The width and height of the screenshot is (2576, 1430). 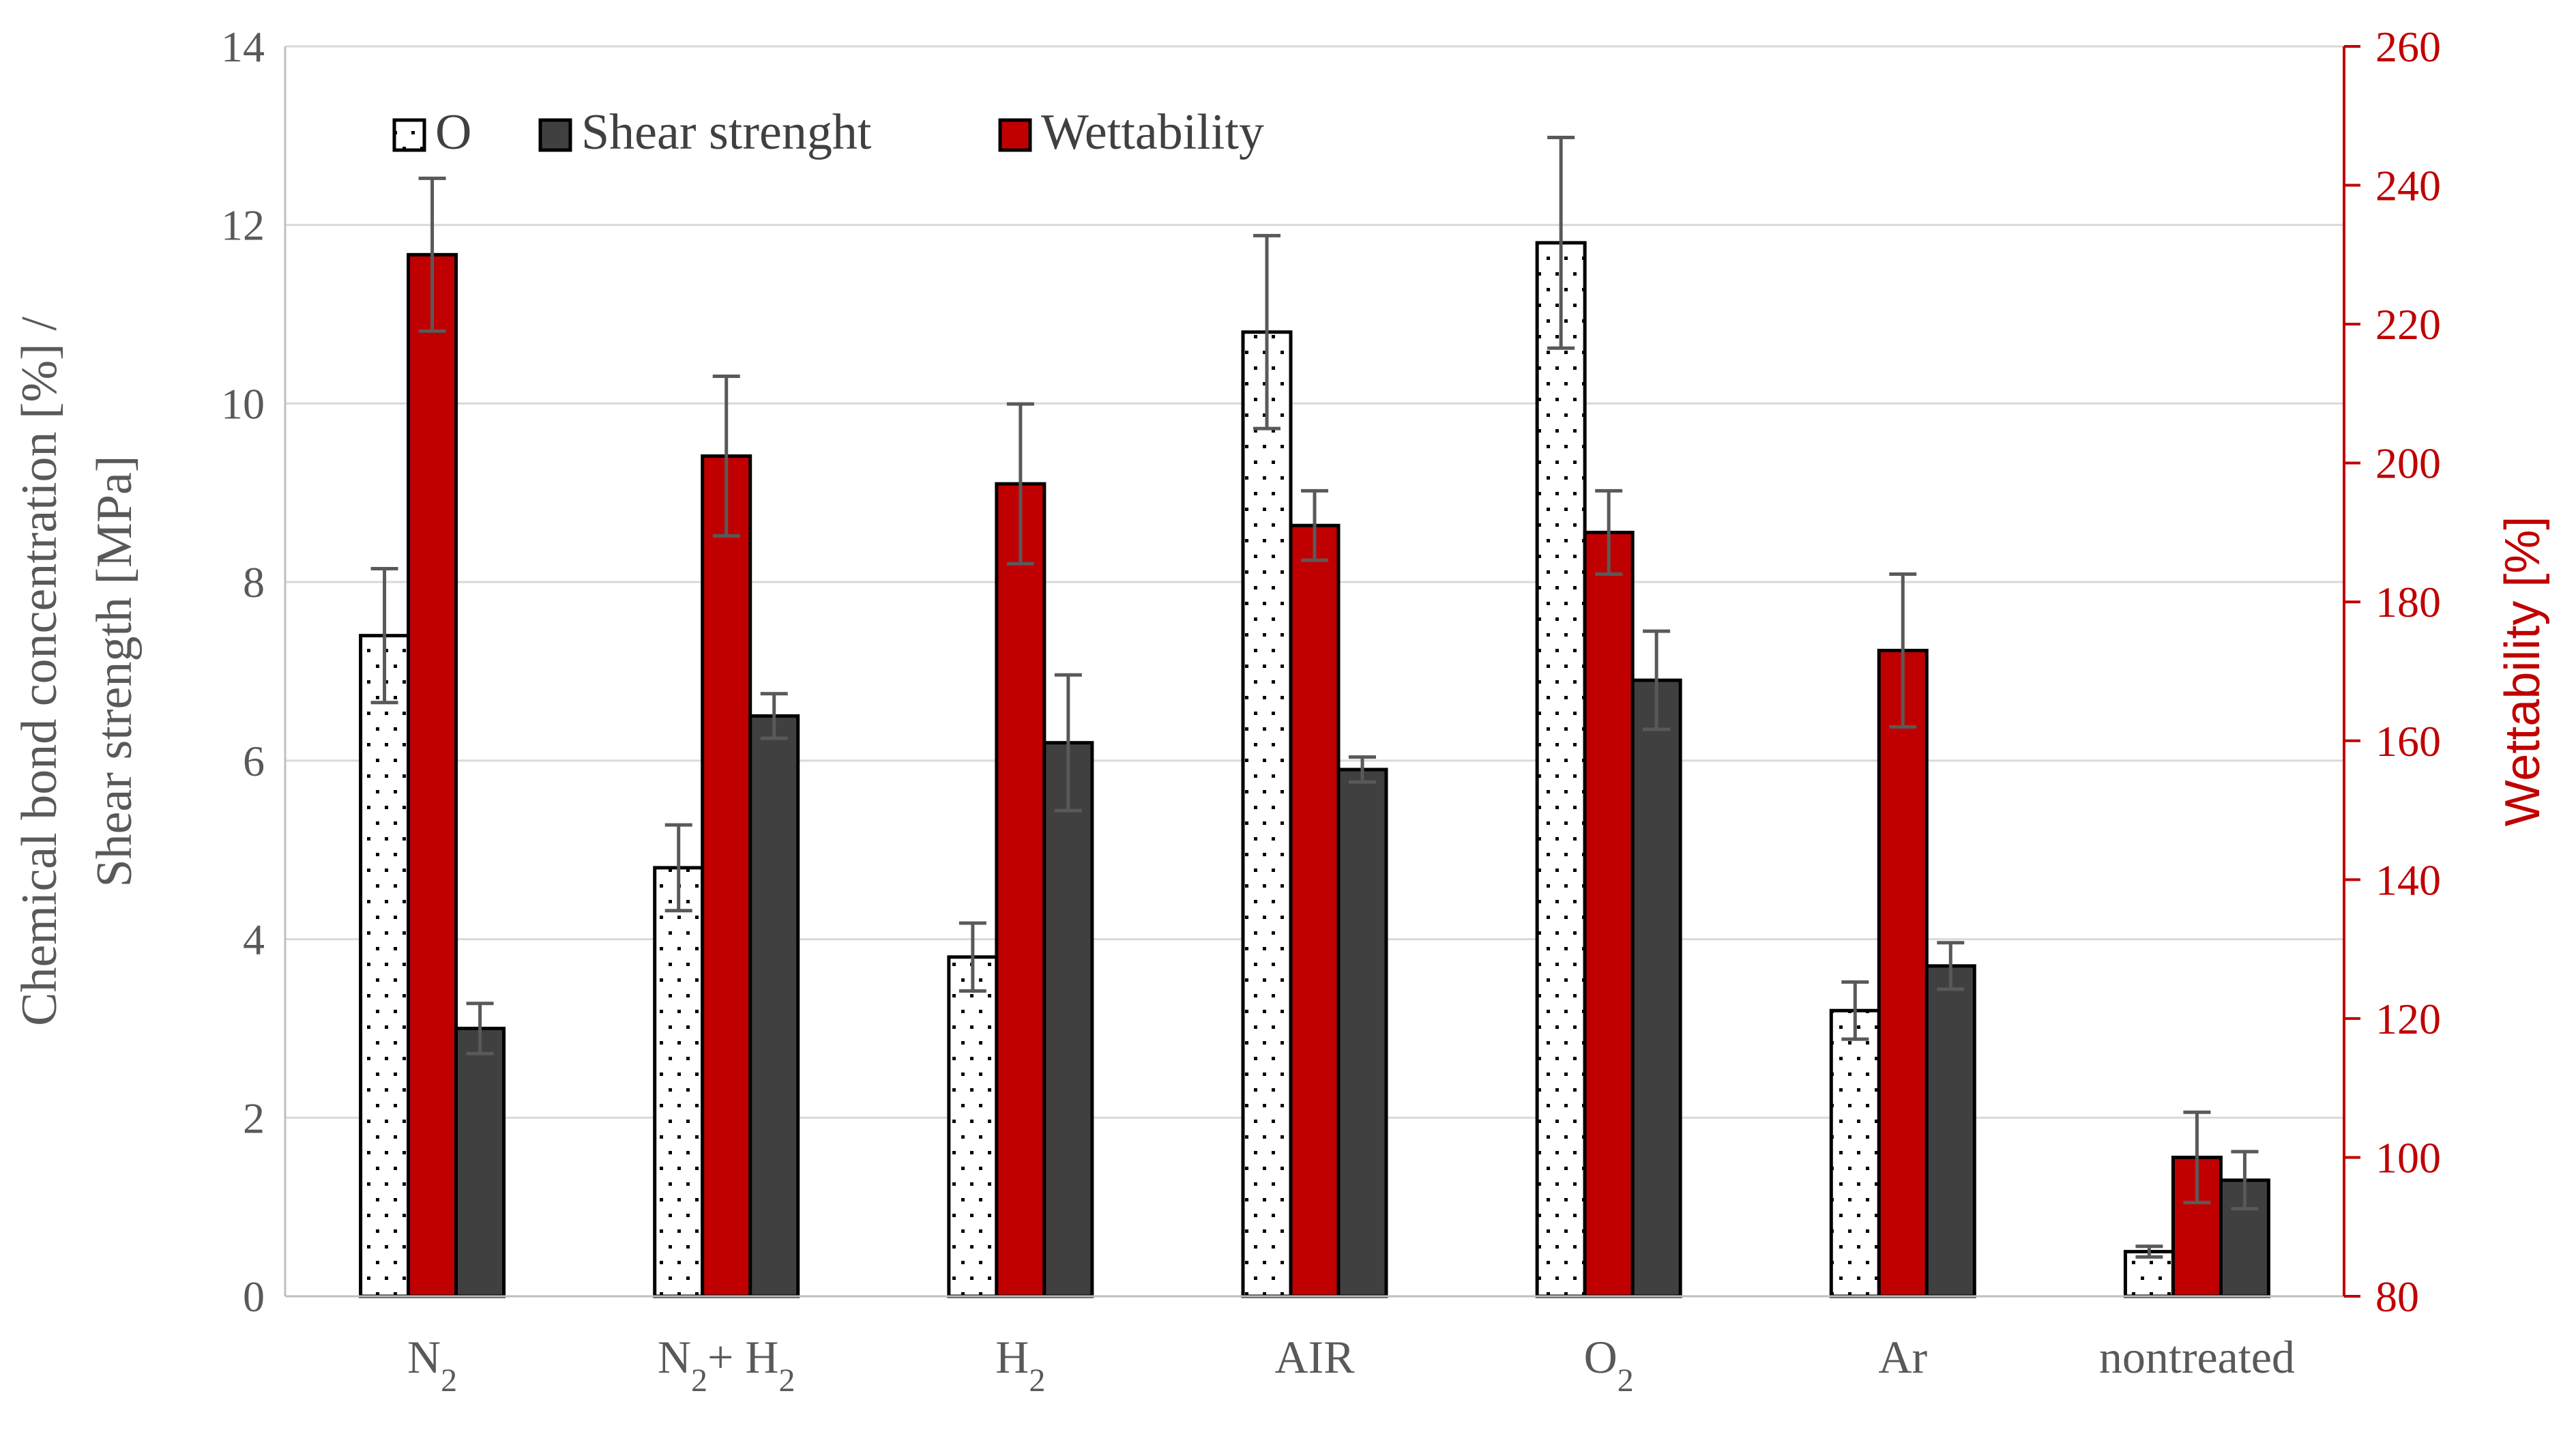 I want to click on y2-tick-label: 200, so click(x=2408, y=463).